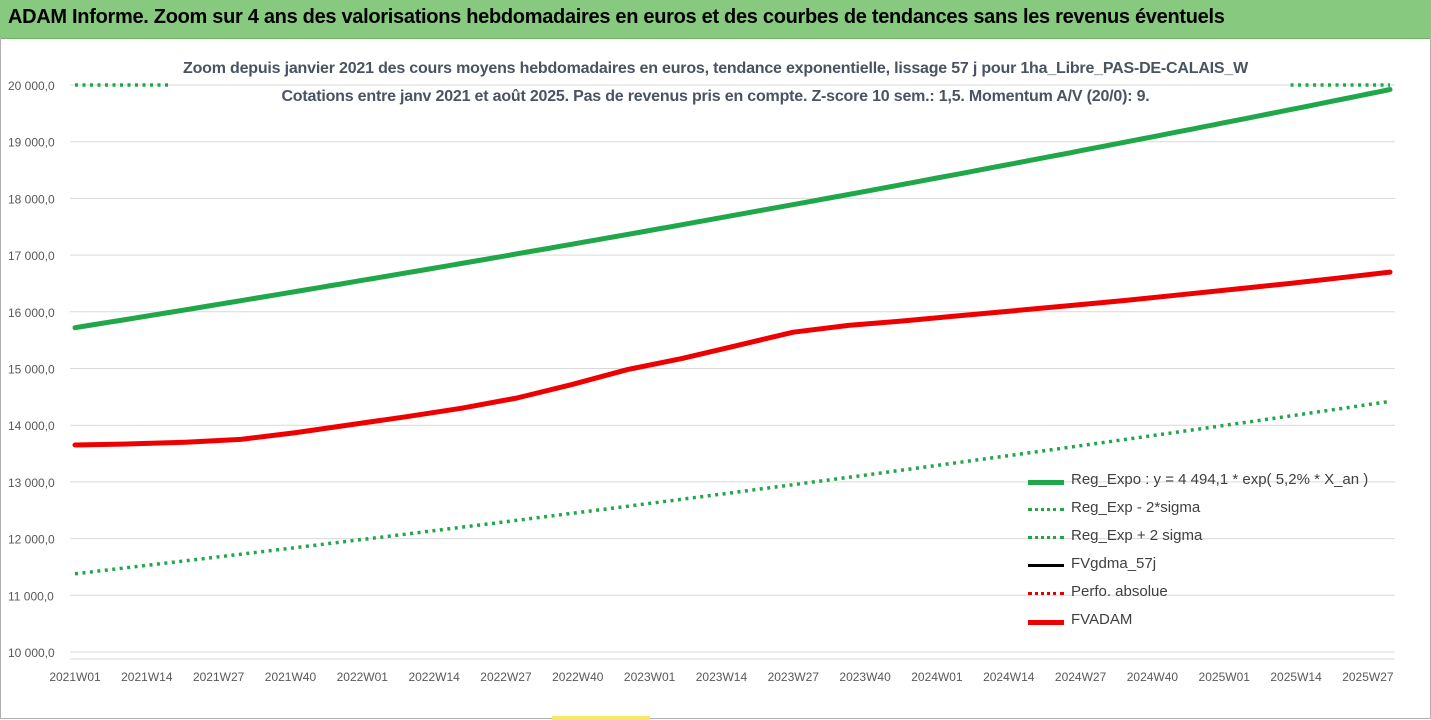 Image resolution: width=1431 pixels, height=720 pixels. I want to click on y-tick-label: 20 000,0, so click(31, 86).